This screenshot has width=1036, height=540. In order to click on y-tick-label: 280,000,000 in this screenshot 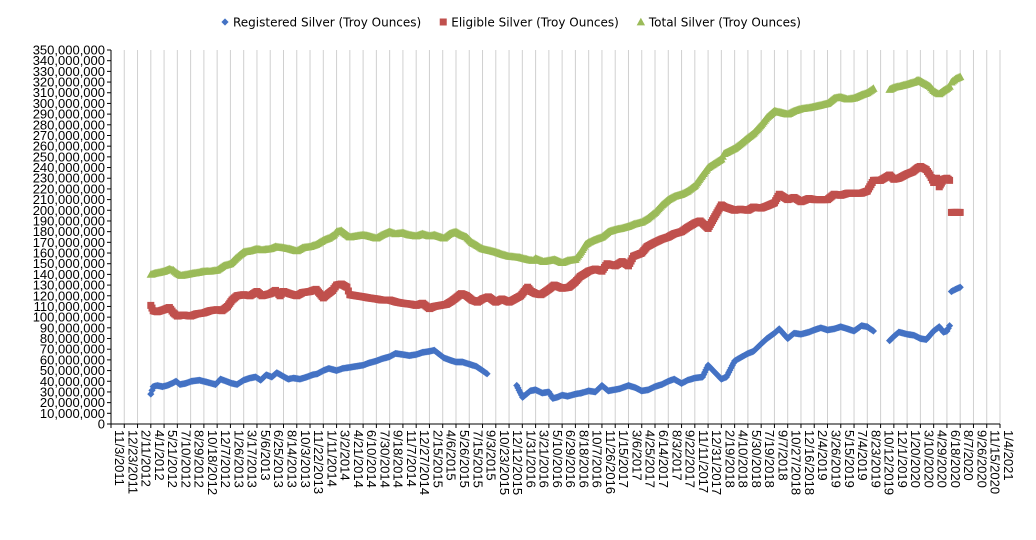, I will do `click(69, 124)`.